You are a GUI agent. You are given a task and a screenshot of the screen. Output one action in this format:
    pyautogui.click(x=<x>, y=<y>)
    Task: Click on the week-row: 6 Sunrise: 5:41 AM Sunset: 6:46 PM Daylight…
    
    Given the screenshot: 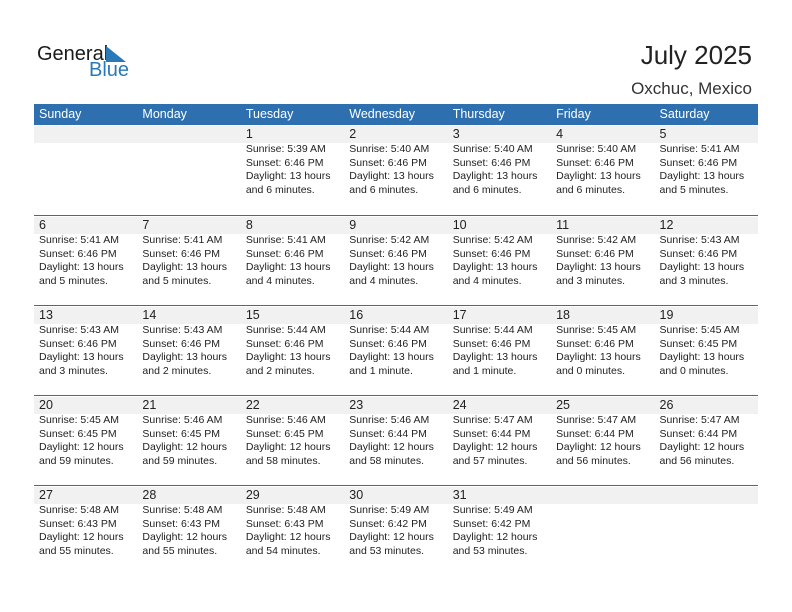 What is the action you would take?
    pyautogui.click(x=396, y=260)
    